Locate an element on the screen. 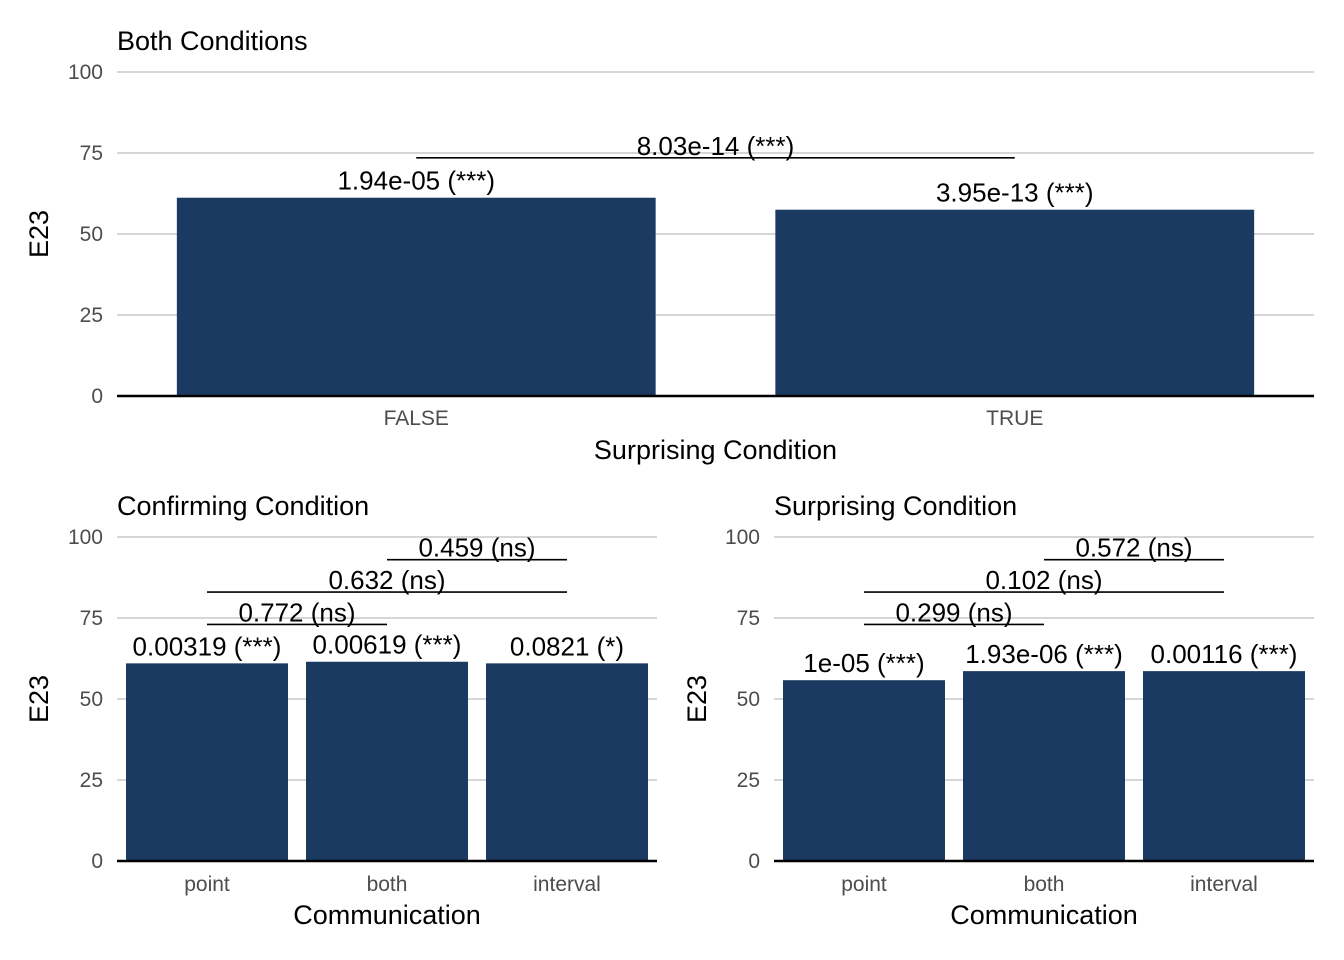 The image size is (1344, 960). chart-title: Both Conditions is located at coordinates (212, 41).